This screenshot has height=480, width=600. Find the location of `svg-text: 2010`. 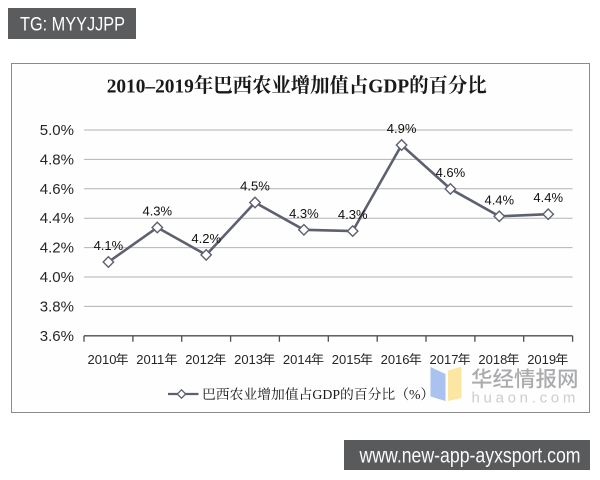

svg-text: 2010 is located at coordinates (102, 359).